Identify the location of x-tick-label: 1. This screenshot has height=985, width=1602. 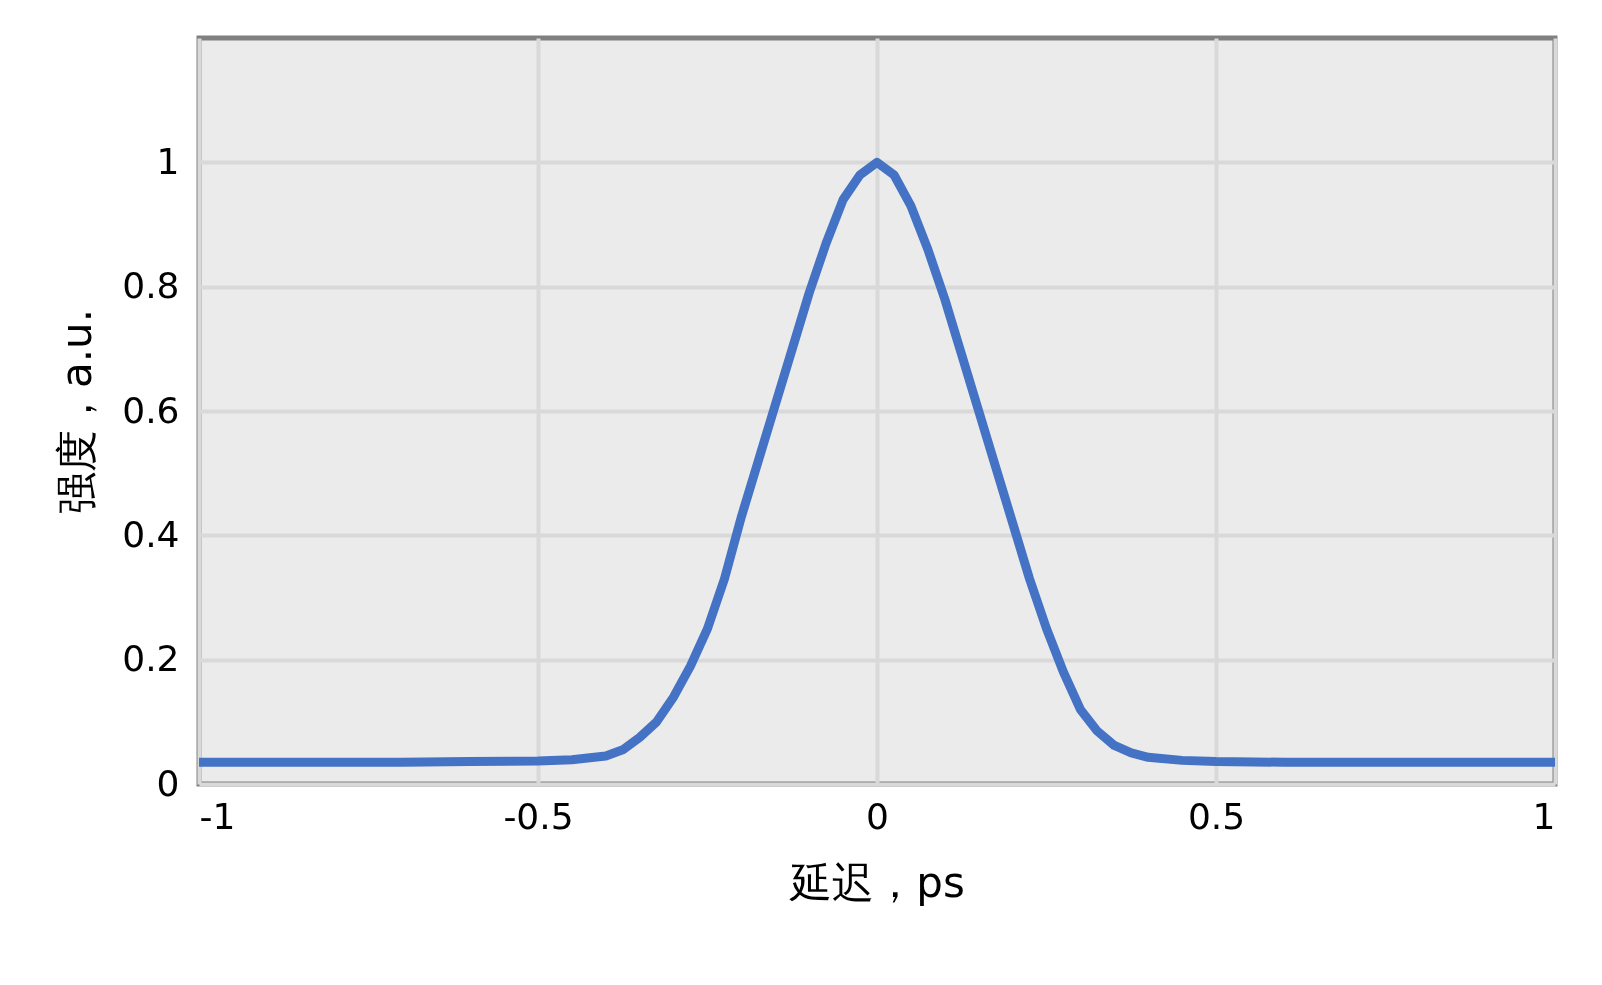
(1544, 816).